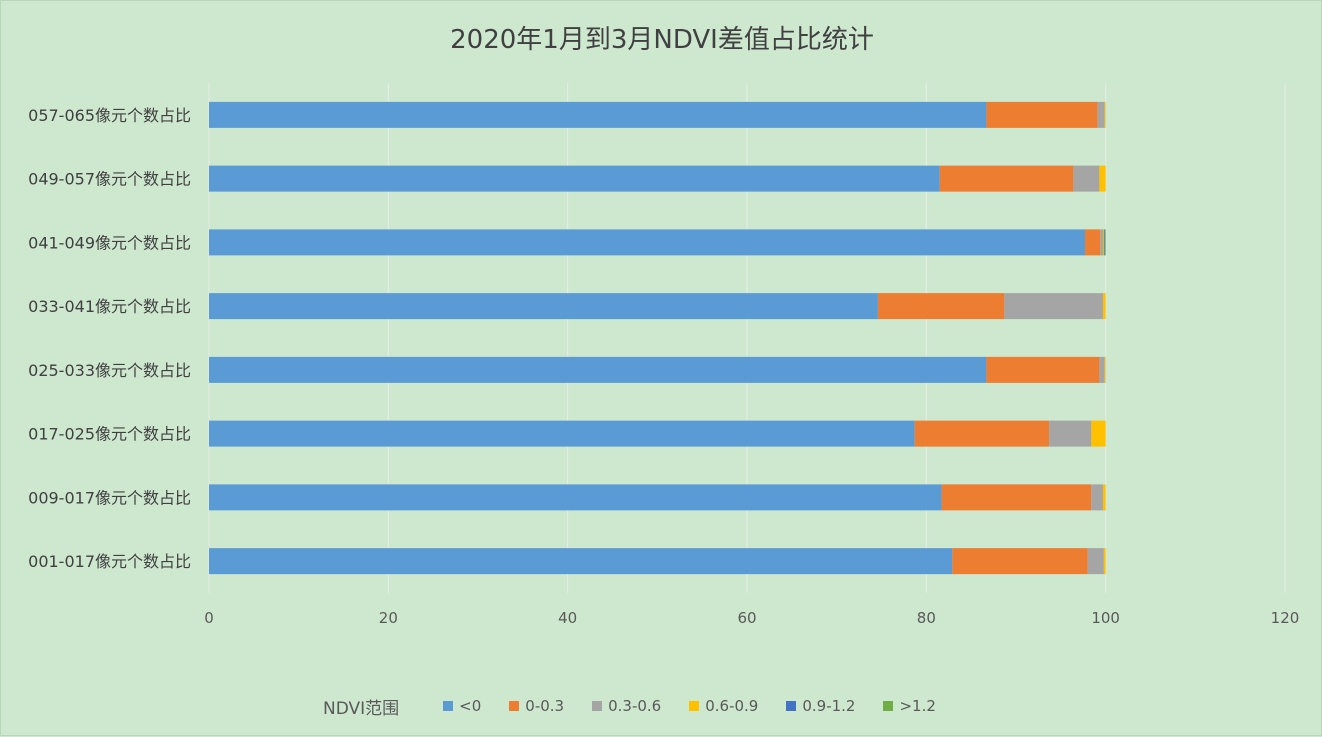  What do you see at coordinates (109, 306) in the screenshot?
I see `category-label: 033-041像元个数占比` at bounding box center [109, 306].